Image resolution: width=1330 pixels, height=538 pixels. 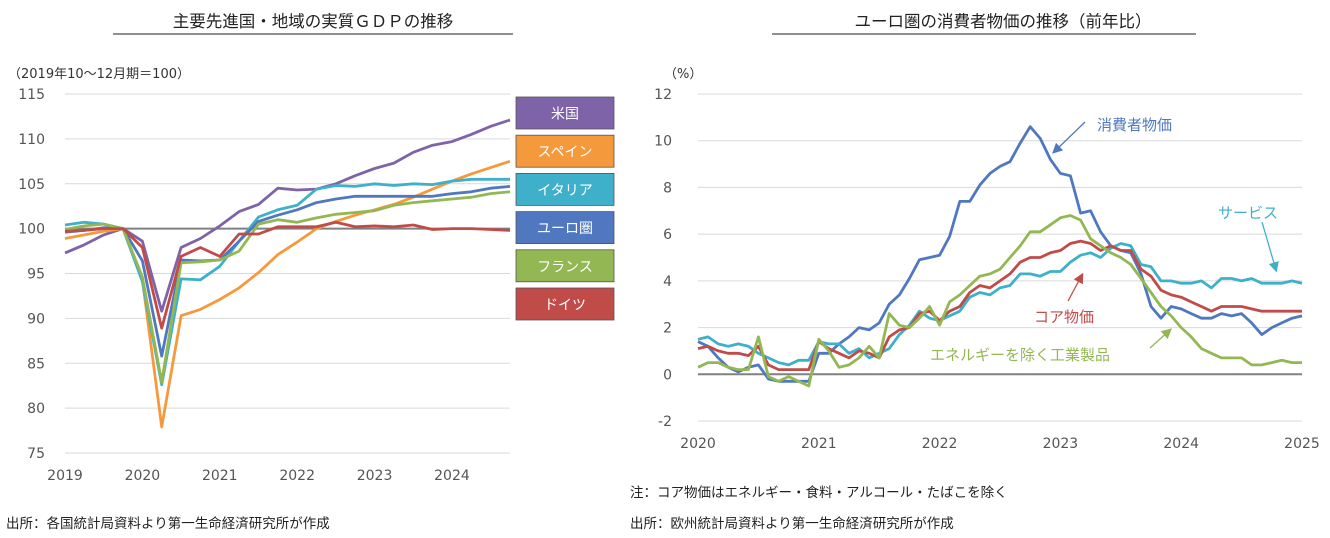 What do you see at coordinates (667, 282) in the screenshot?
I see `right-y-tick-label: 4` at bounding box center [667, 282].